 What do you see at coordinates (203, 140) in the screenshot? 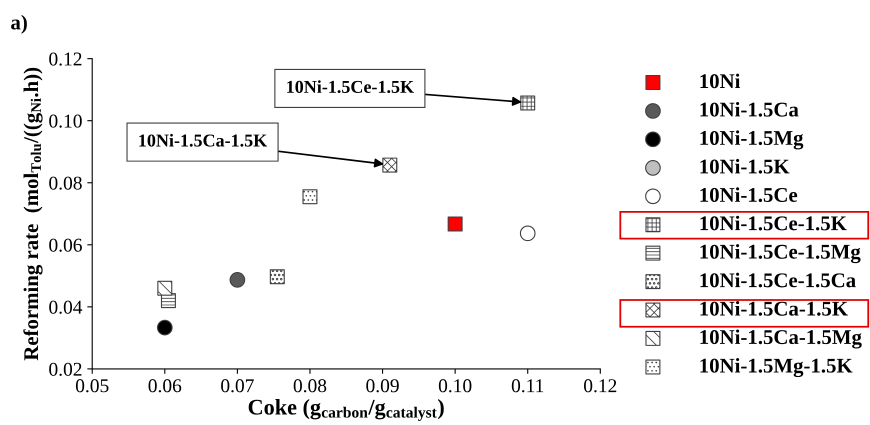
I see `annotation: 10Ni-1.5Ca-1.5K` at bounding box center [203, 140].